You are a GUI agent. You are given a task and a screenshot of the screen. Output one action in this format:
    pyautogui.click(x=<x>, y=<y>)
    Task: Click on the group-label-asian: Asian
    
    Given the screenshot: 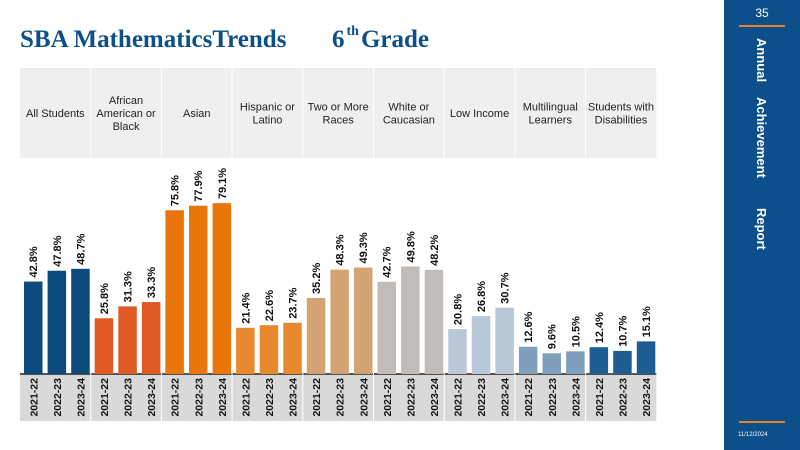 What is the action you would take?
    pyautogui.click(x=197, y=114)
    